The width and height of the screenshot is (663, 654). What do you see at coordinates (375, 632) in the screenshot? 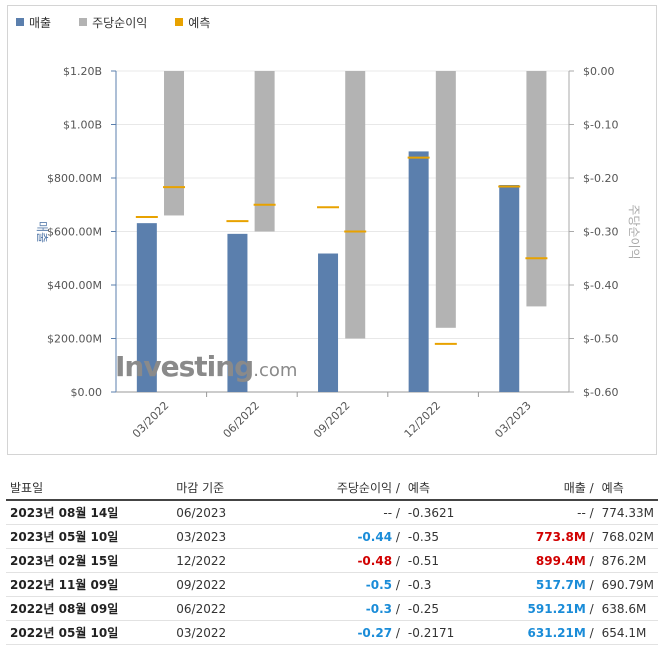
I see `eps-actual-value: -0.27` at bounding box center [375, 632].